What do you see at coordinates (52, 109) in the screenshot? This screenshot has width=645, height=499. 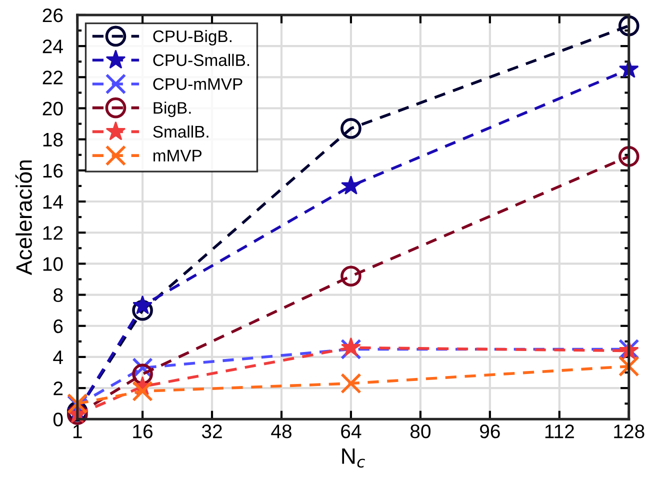 I see `y-tick-label: 20` at bounding box center [52, 109].